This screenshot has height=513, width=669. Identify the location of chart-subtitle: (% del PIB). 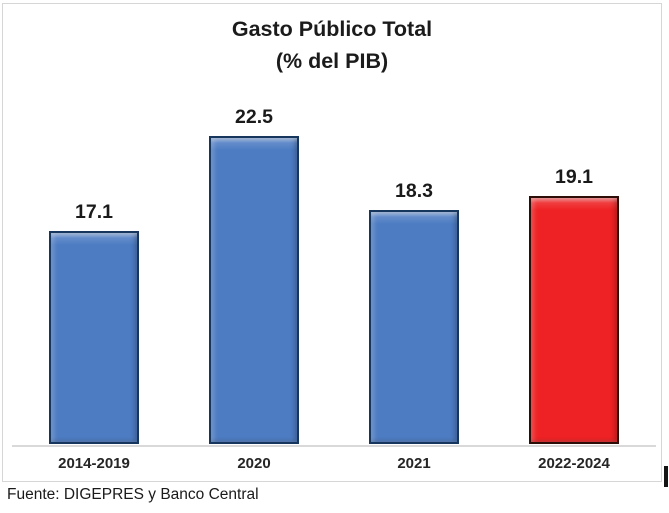
(332, 61).